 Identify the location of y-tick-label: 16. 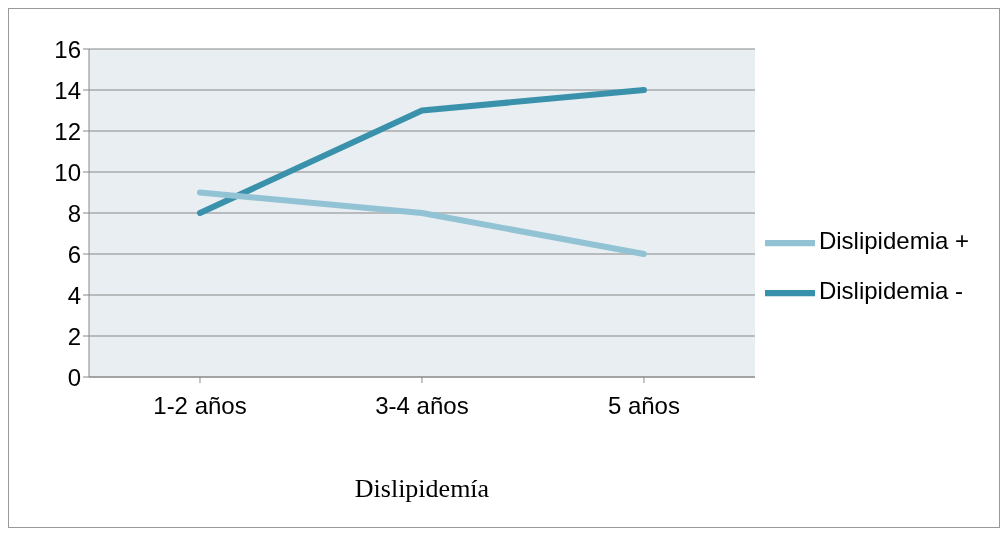
(67, 49).